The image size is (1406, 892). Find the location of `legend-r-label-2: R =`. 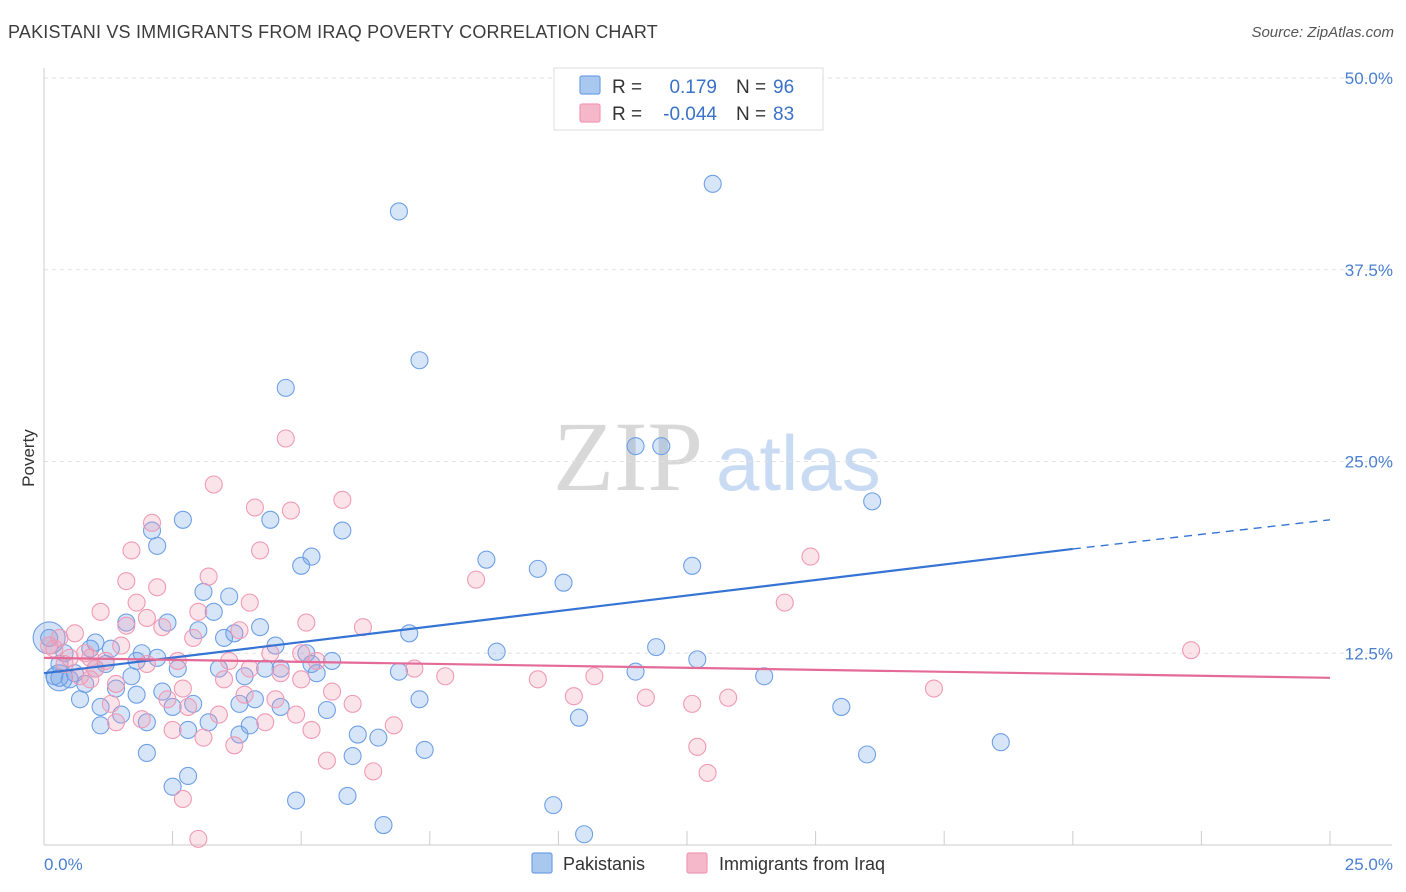

legend-r-label-2: R = is located at coordinates (627, 114).